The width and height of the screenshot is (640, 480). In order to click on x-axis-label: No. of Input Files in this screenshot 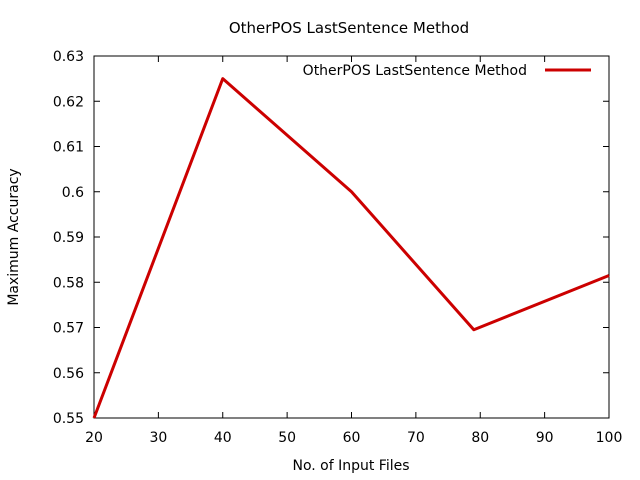, I will do `click(350, 466)`.